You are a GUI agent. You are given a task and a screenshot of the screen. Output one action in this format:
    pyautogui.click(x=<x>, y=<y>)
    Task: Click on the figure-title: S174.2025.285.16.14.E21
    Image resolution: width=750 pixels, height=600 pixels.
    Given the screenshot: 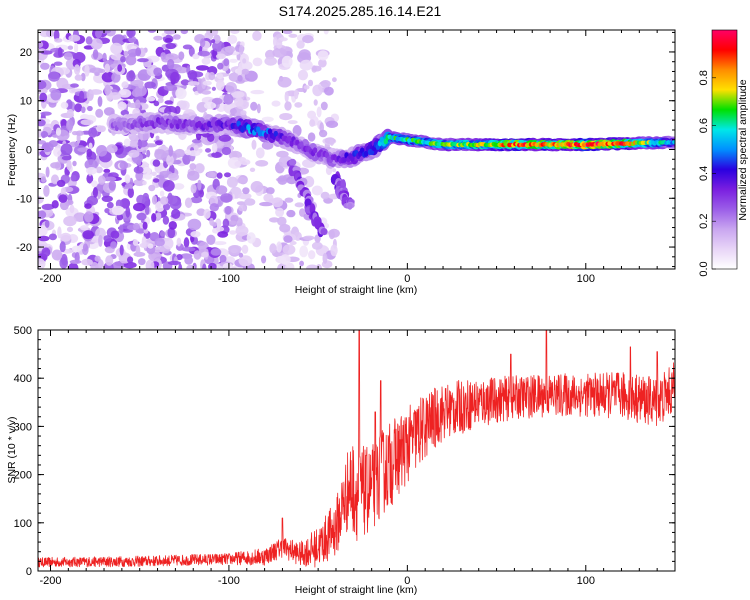 What is the action you would take?
    pyautogui.click(x=360, y=11)
    